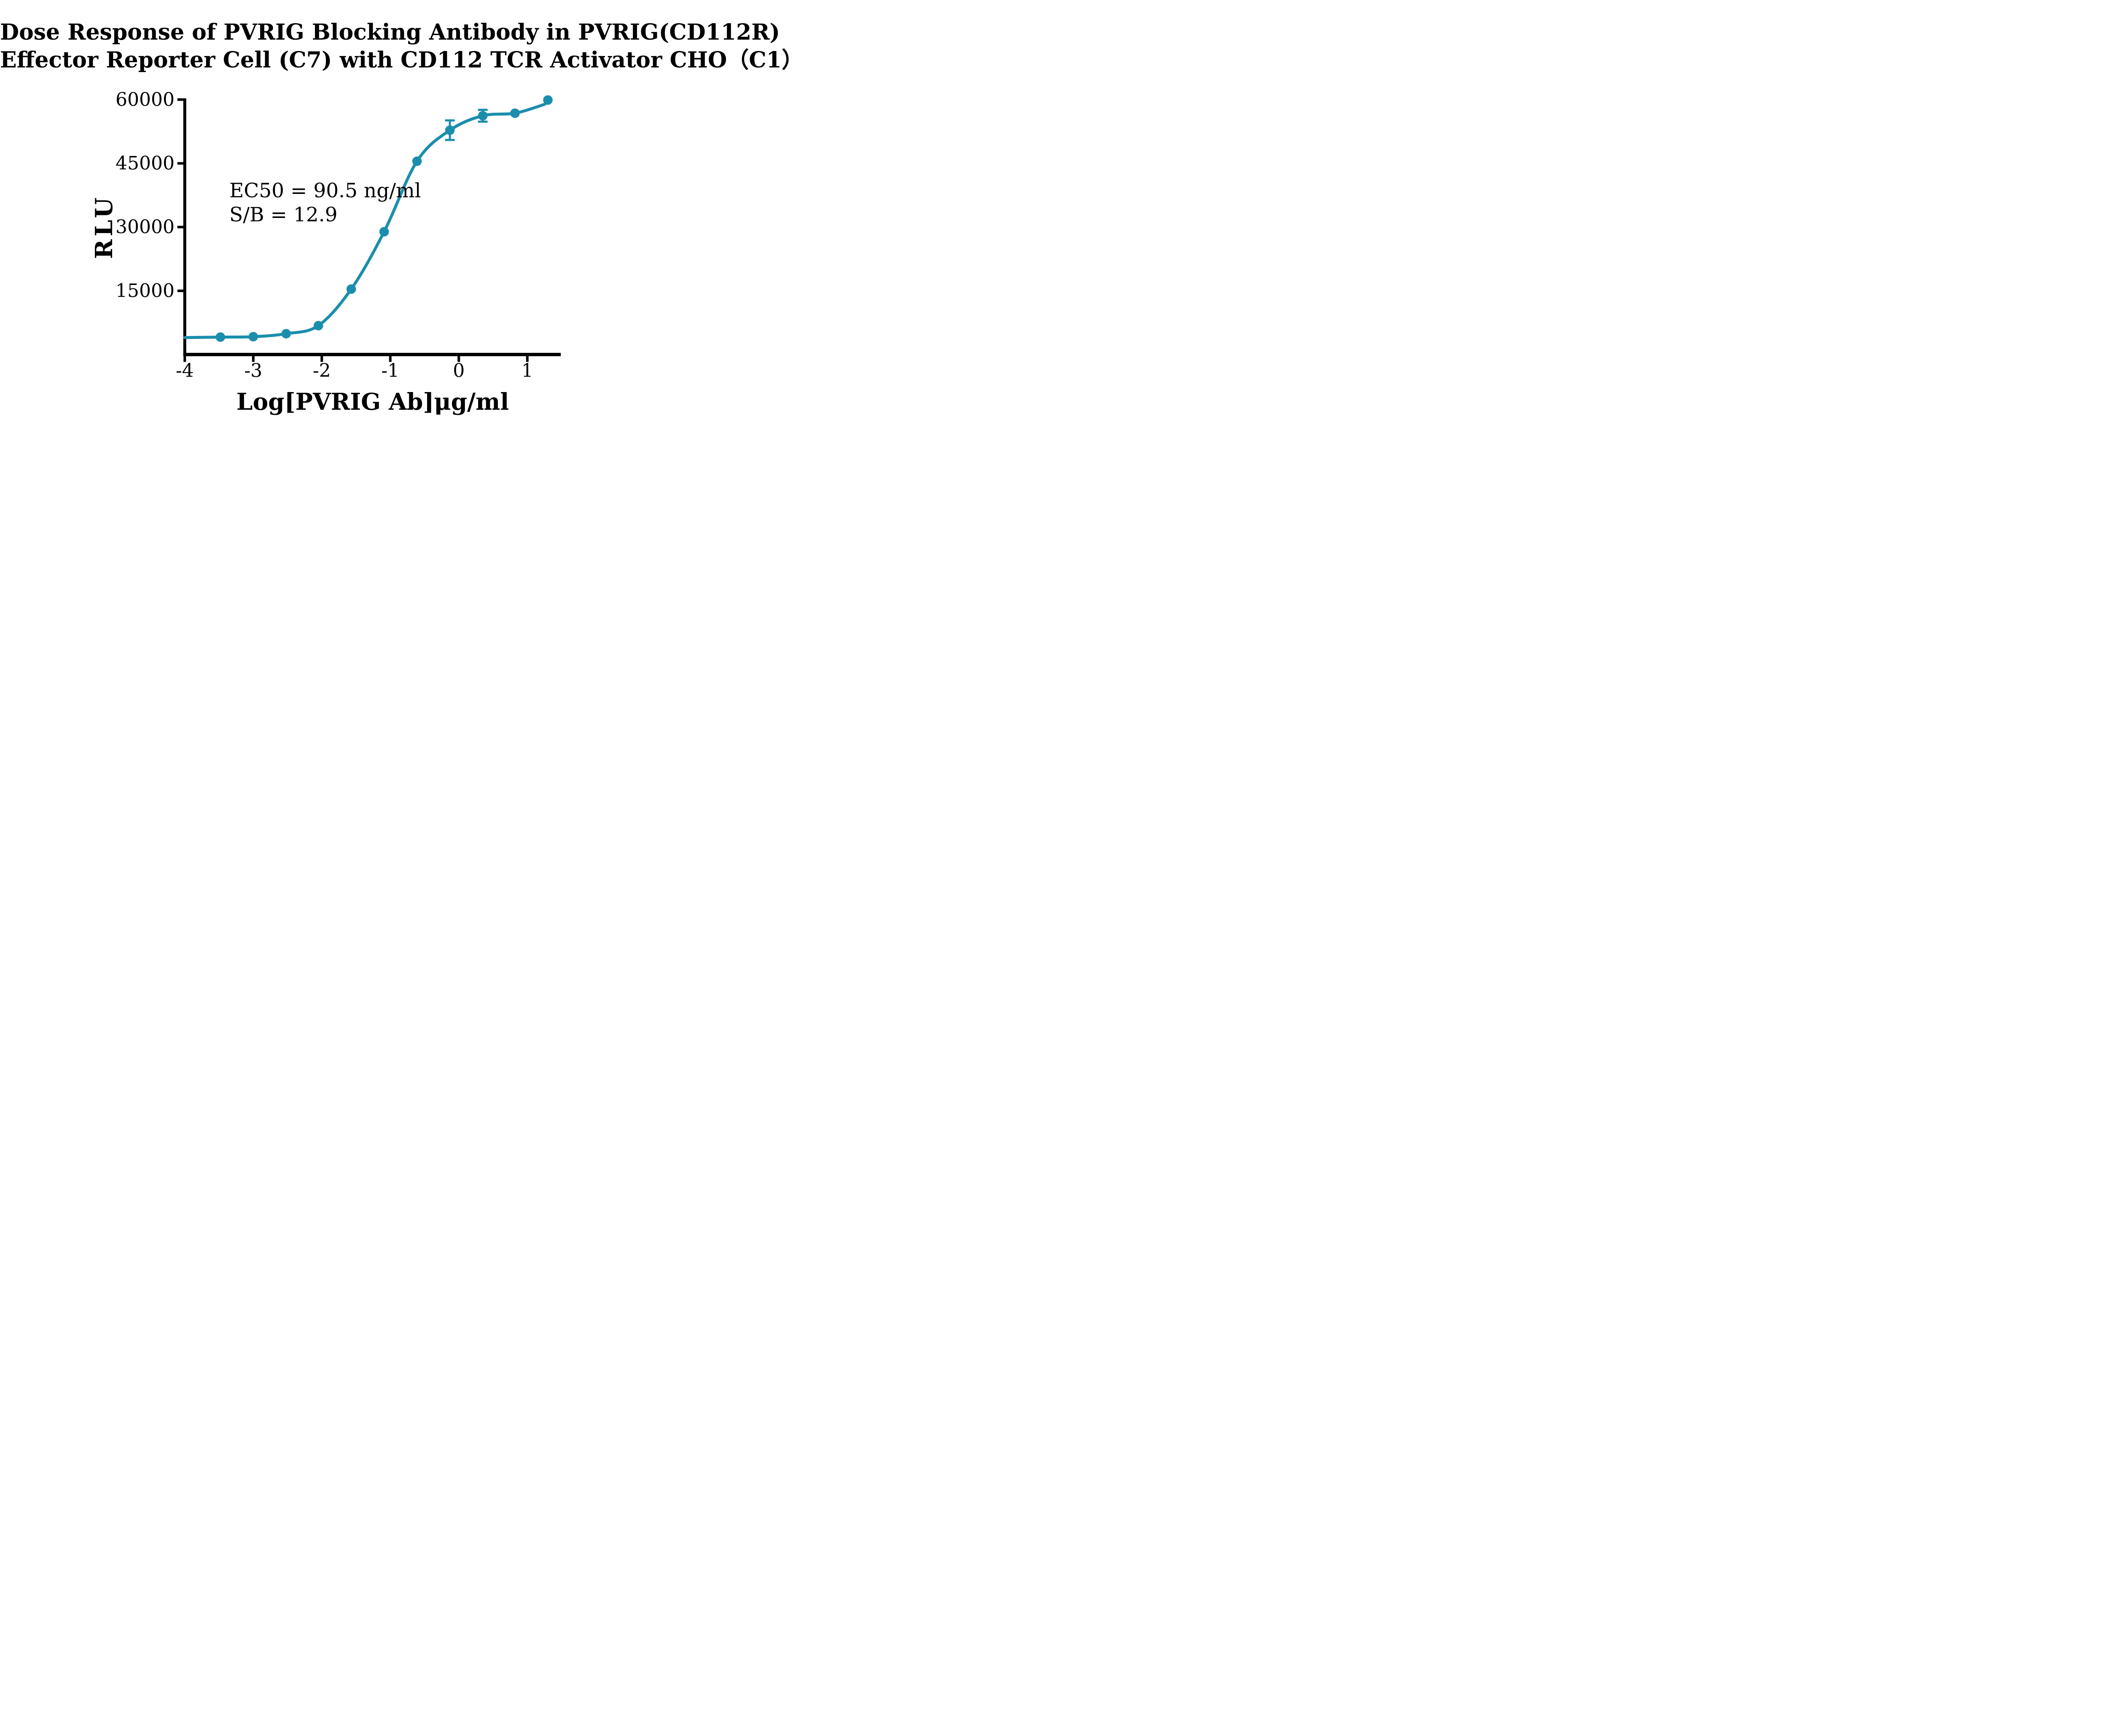 The width and height of the screenshot is (2108, 1736). I want to click on axes, so click(372, 227).